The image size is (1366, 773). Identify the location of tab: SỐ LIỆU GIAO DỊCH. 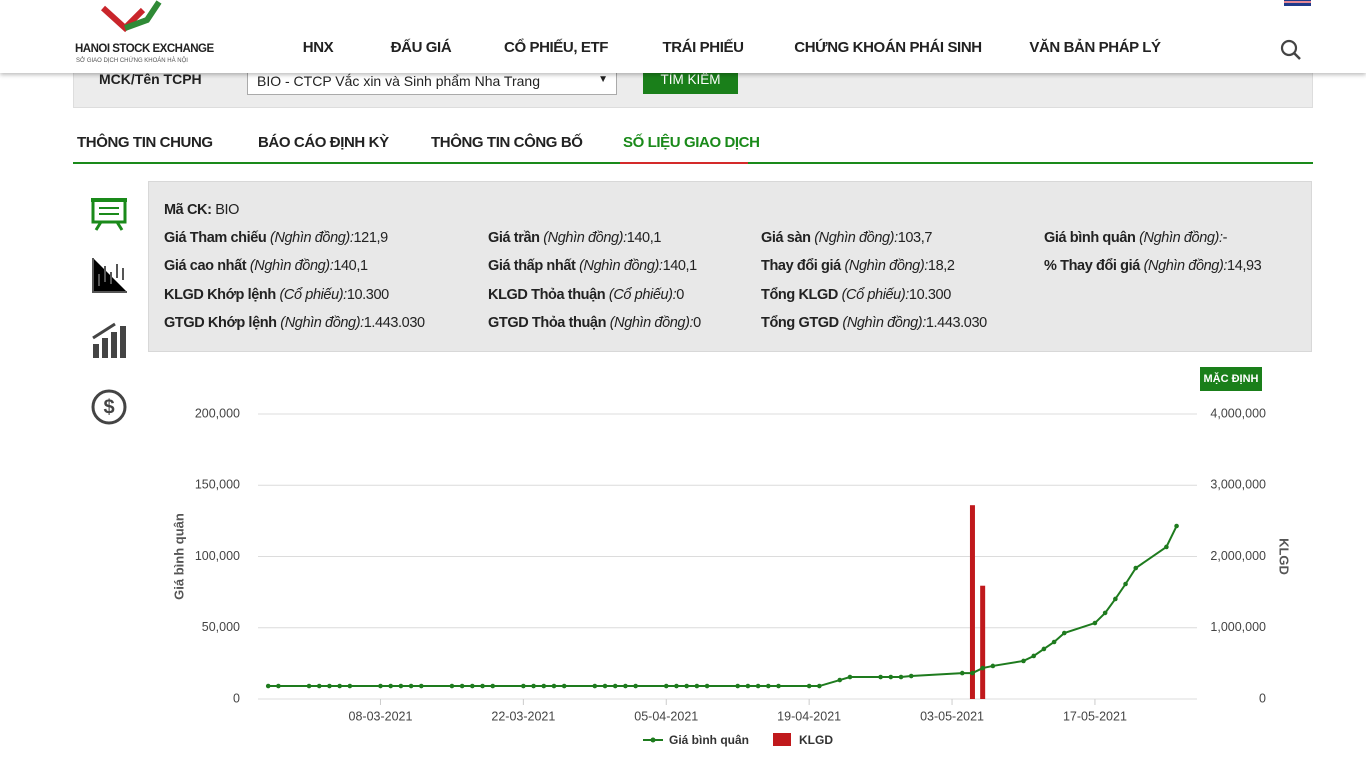
(691, 142).